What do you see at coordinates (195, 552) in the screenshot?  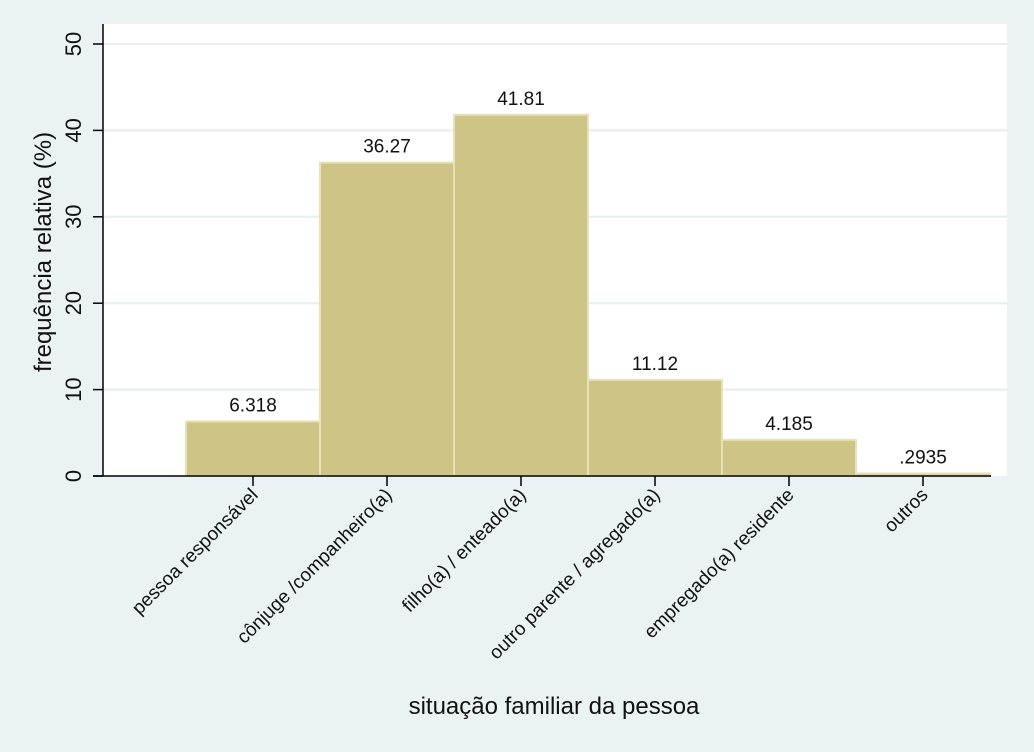 I see `x-tick-label: pessoa responsável` at bounding box center [195, 552].